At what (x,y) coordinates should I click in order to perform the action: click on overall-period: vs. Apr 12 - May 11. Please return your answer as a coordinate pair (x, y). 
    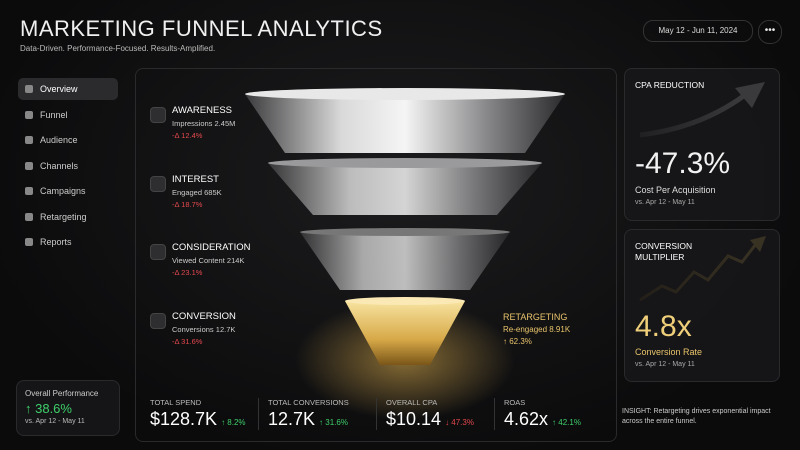
    Looking at the image, I should click on (55, 421).